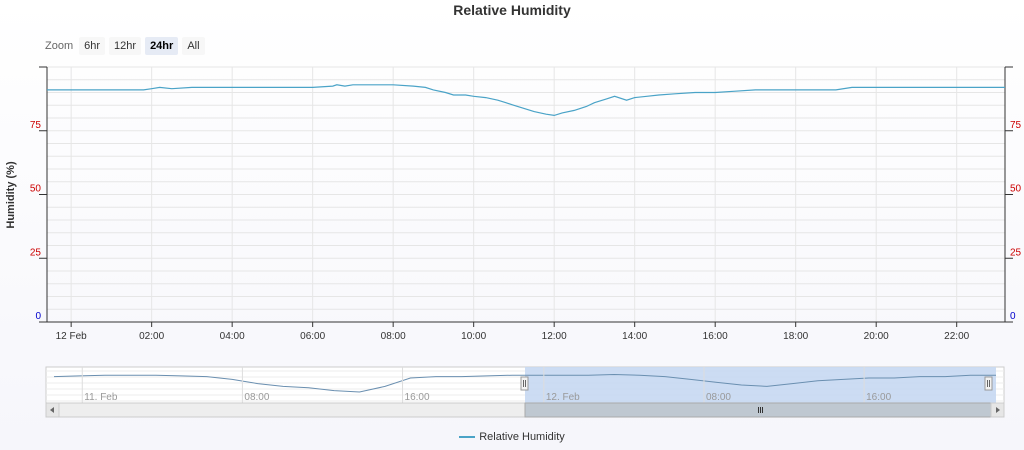 This screenshot has height=450, width=1024. What do you see at coordinates (36, 252) in the screenshot?
I see `y-tick-label-left: 25` at bounding box center [36, 252].